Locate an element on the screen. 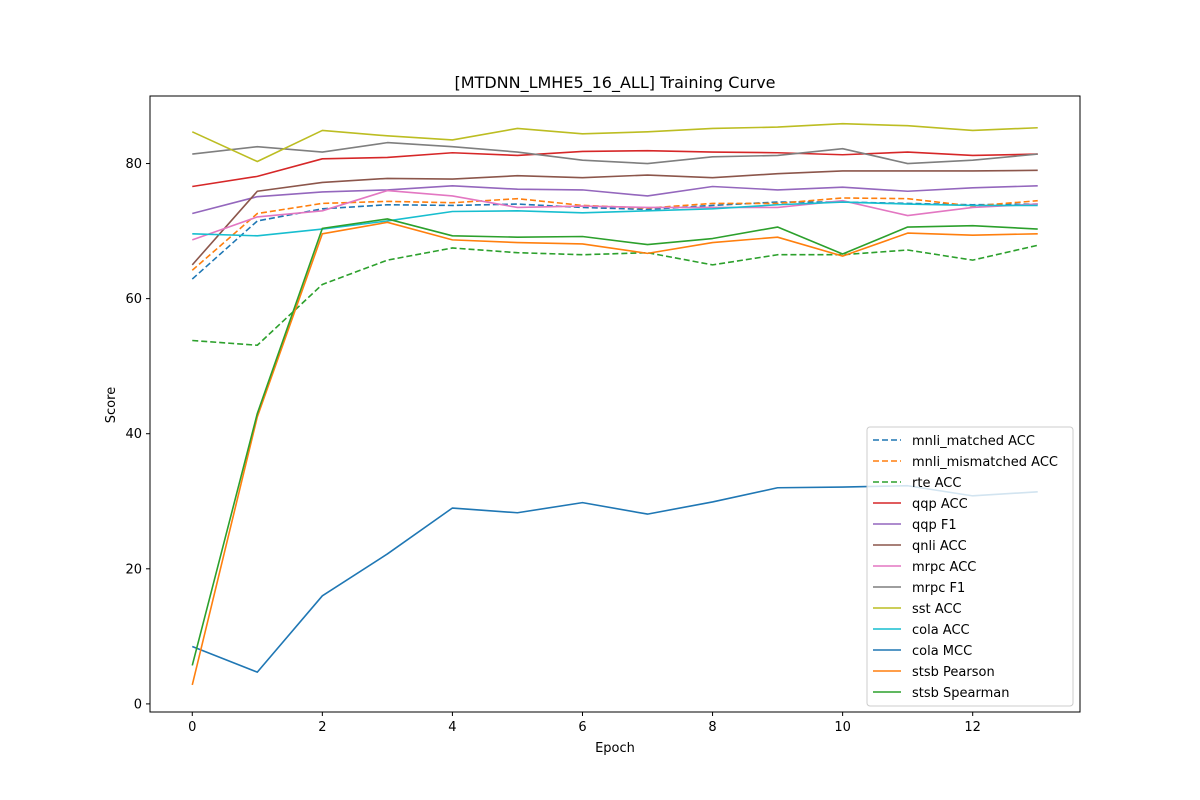 Image resolution: width=1200 pixels, height=800 pixels. series-line-qqp-acc is located at coordinates (615, 168).